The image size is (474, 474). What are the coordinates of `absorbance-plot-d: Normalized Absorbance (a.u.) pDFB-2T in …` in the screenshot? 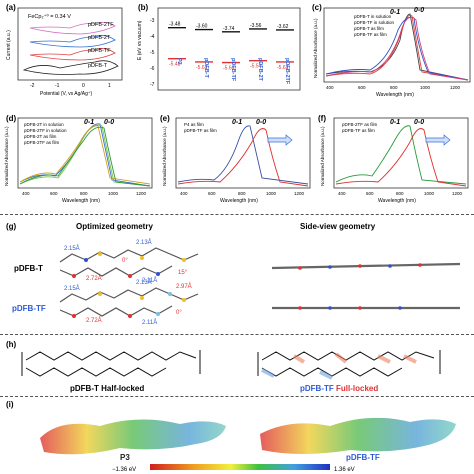 It's located at (78, 160).